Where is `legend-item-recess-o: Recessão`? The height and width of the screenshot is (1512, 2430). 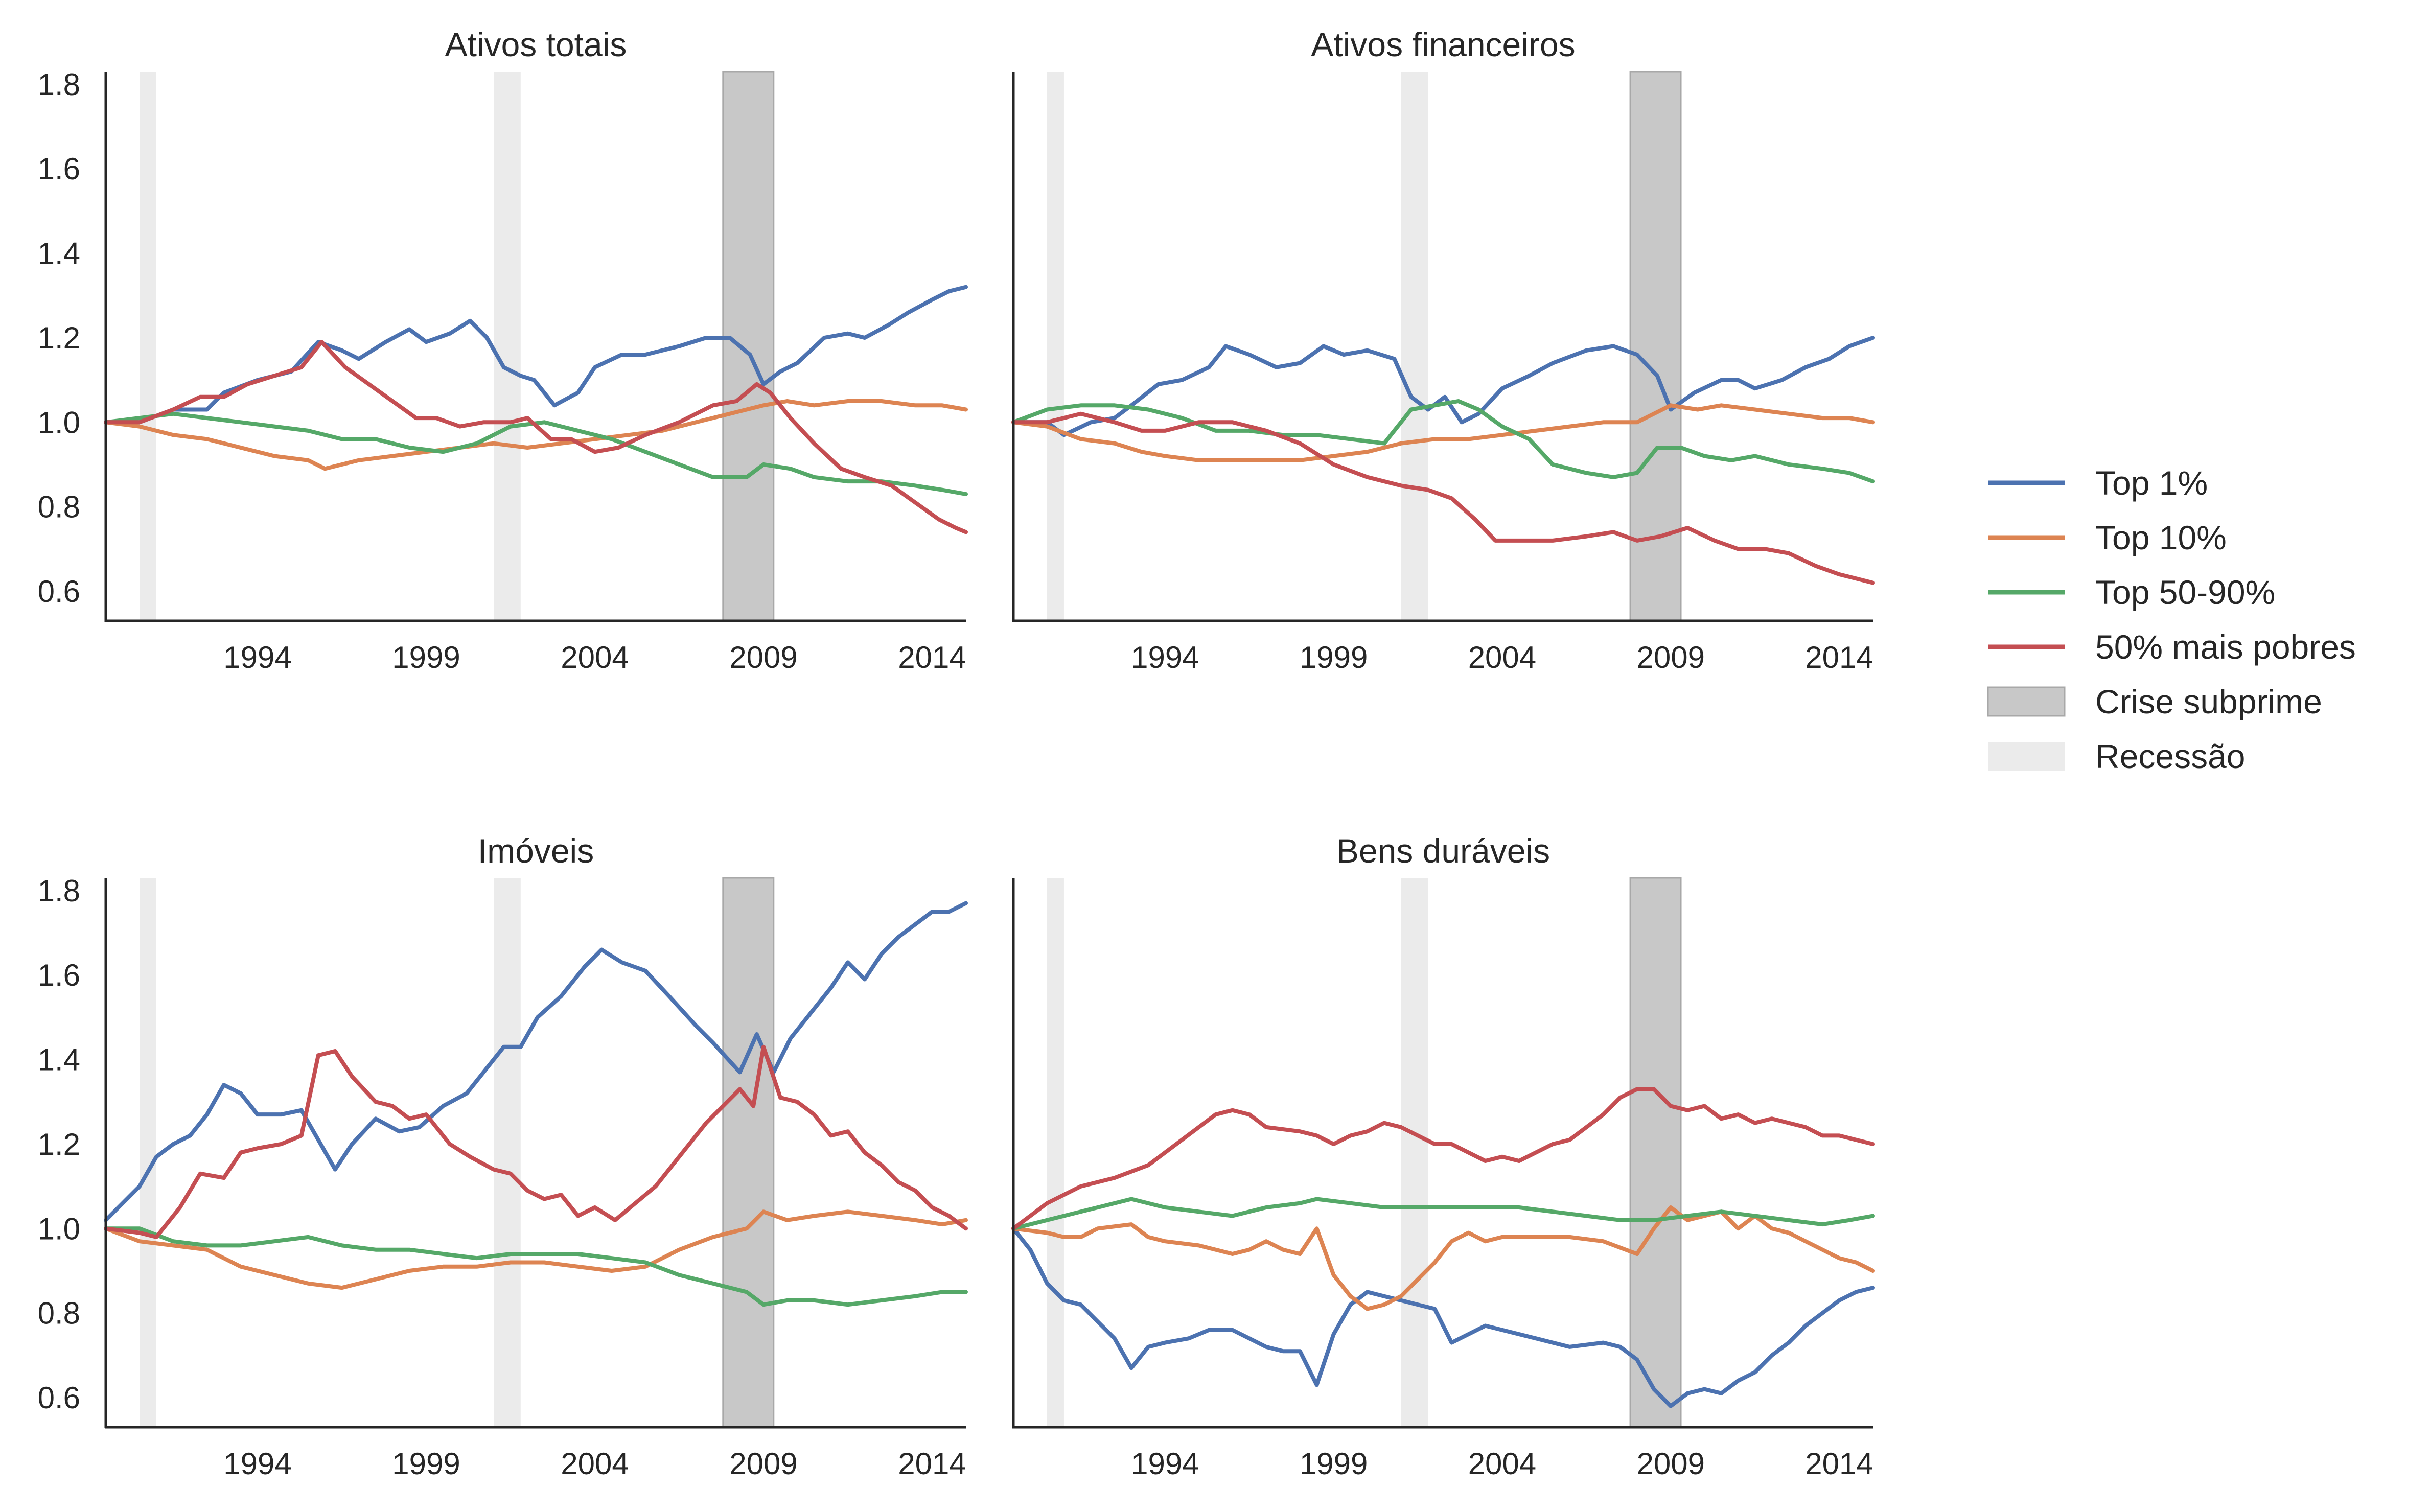 legend-item-recess-o: Recessão is located at coordinates (2117, 756).